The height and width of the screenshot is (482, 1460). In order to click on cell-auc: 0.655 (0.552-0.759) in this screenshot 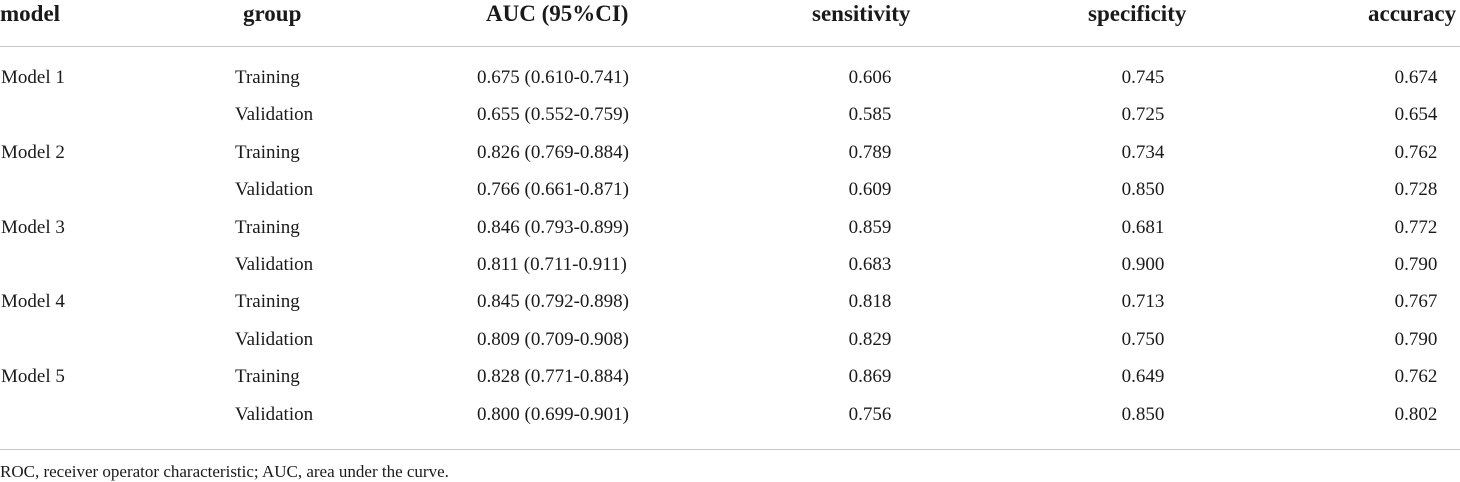, I will do `click(553, 115)`.